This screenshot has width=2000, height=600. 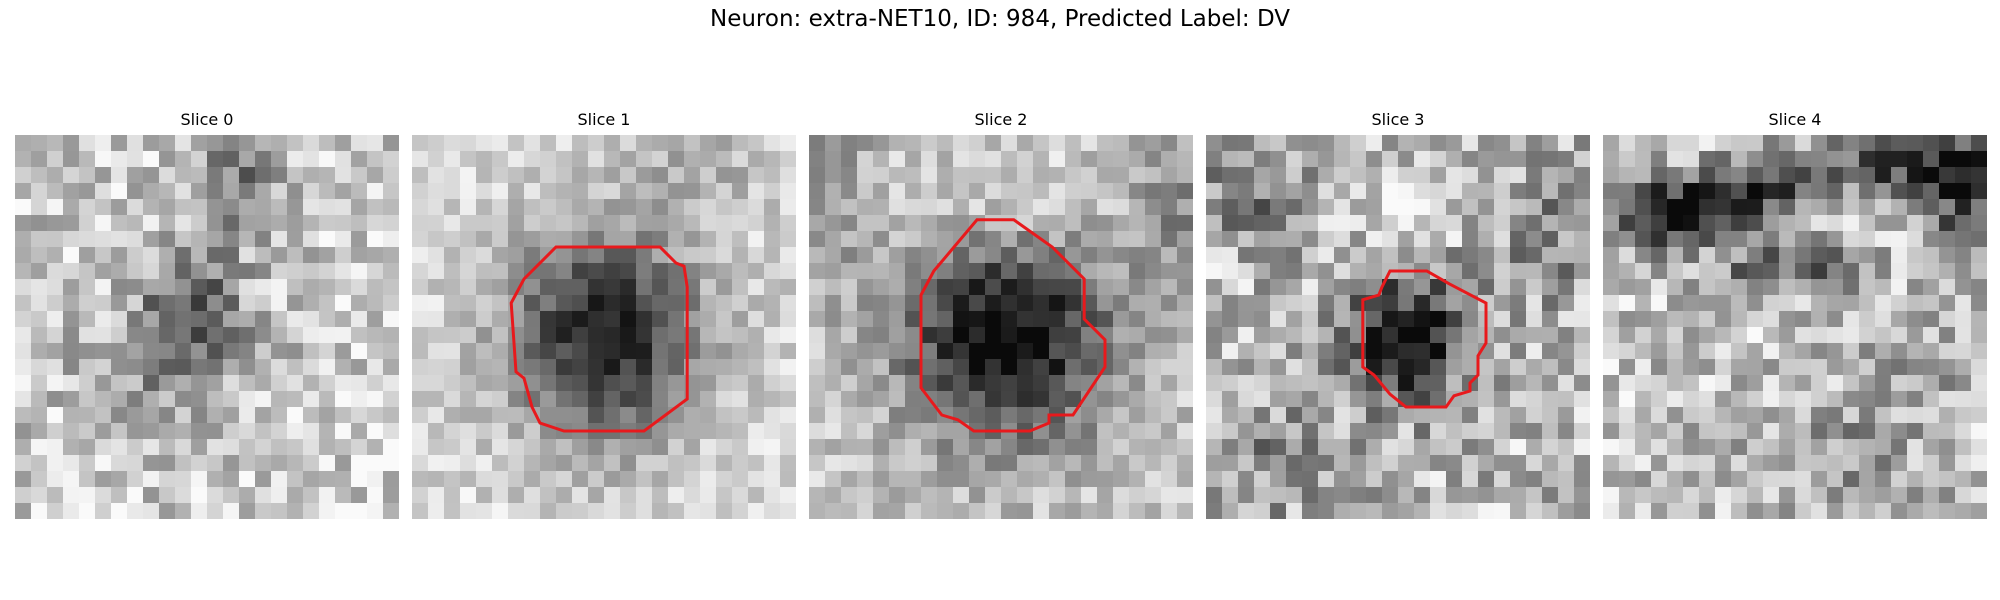 I want to click on slice-panel-4: Slice 4, so click(x=1795, y=314).